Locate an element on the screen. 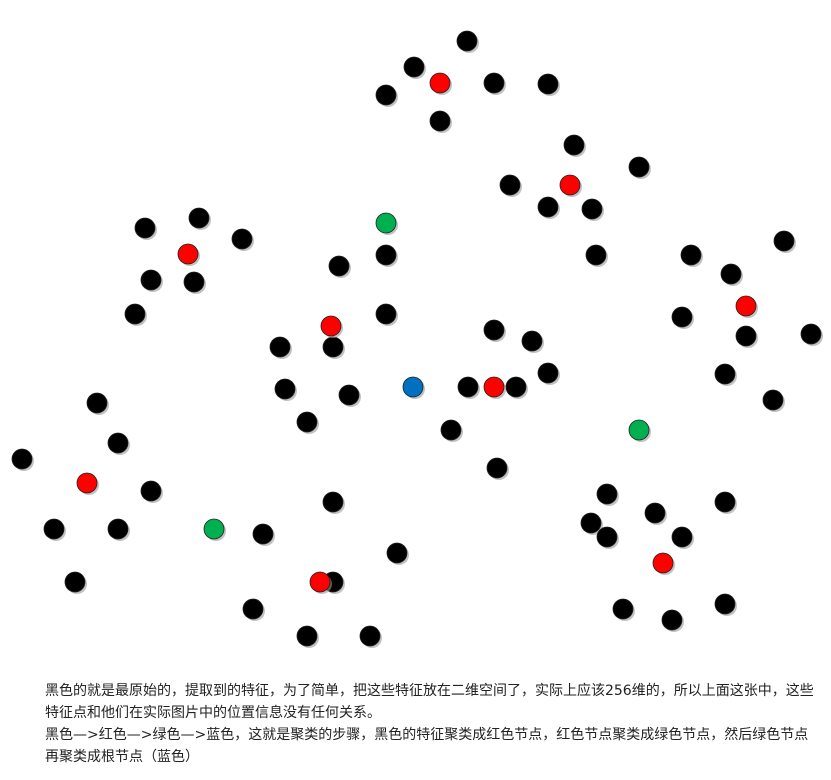 The image size is (831, 780). green-cluster-node is located at coordinates (640, 431).